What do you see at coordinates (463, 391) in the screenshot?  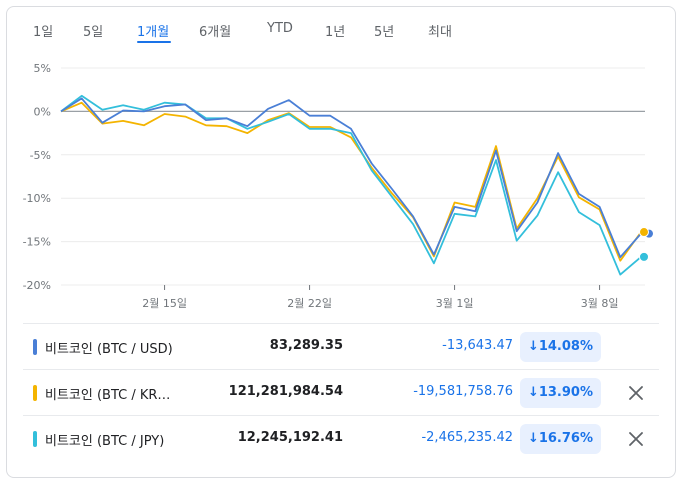 I see `series-change: -19,581,758.76` at bounding box center [463, 391].